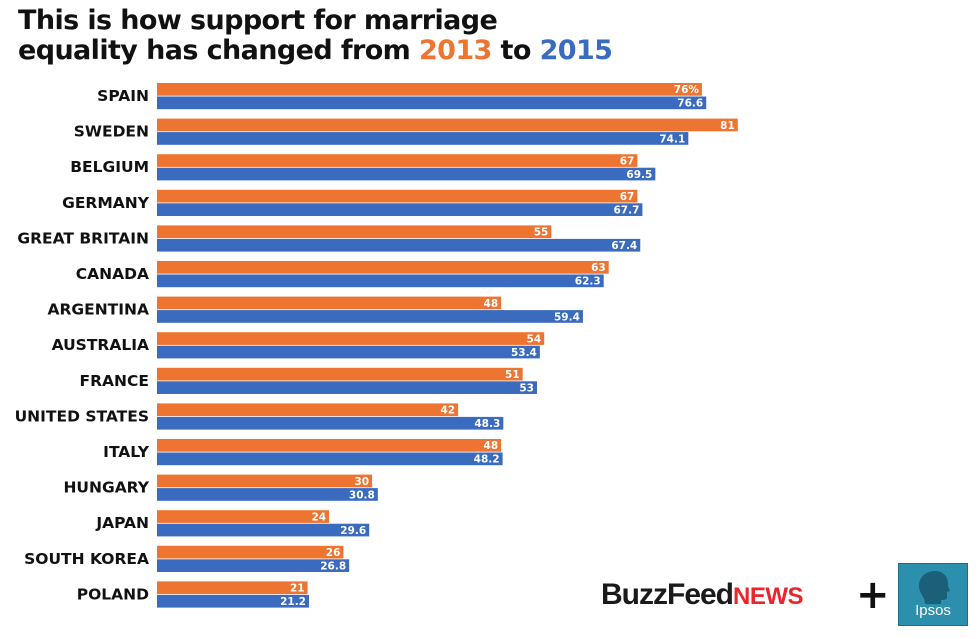 Image resolution: width=980 pixels, height=639 pixels. I want to click on category-label: ITALY, so click(126, 452).